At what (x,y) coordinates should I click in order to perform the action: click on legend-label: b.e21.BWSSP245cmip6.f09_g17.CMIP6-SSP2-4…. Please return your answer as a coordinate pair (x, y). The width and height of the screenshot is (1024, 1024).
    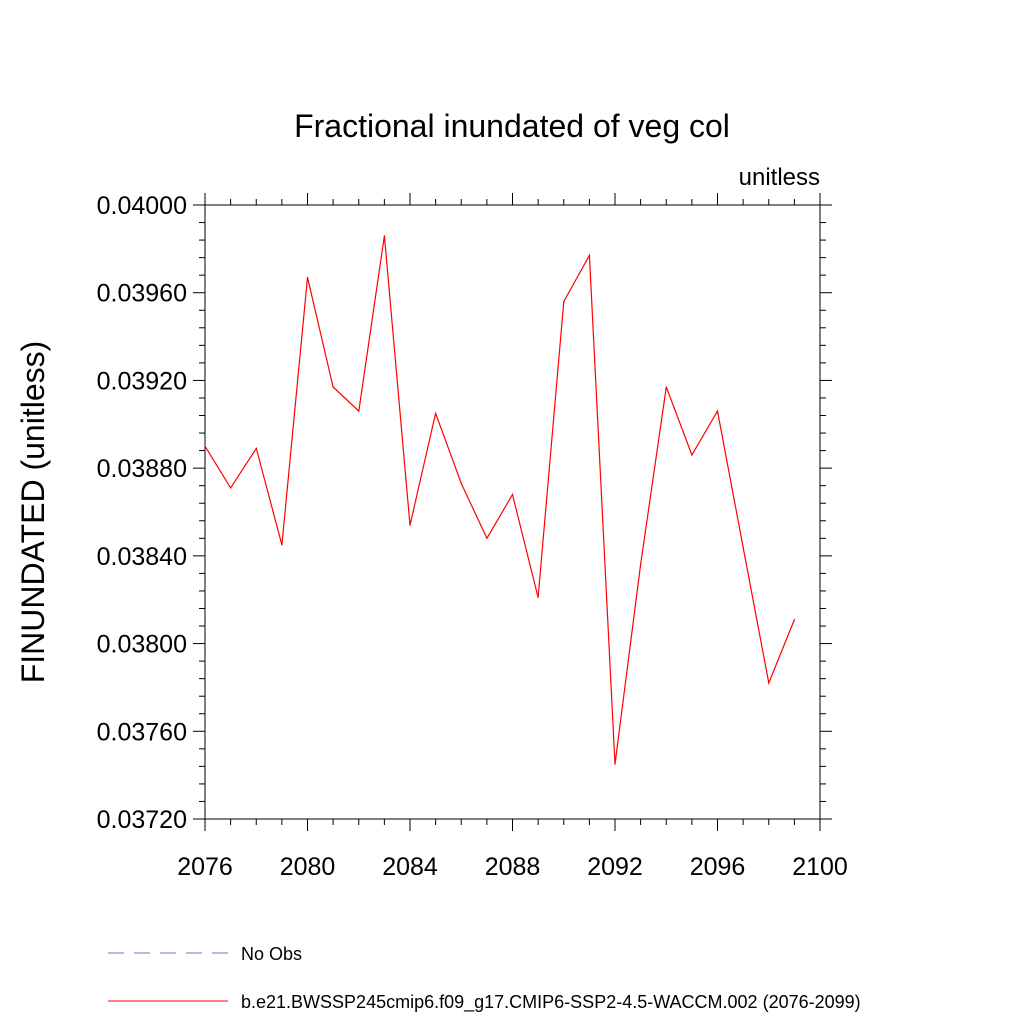
    Looking at the image, I should click on (551, 1002).